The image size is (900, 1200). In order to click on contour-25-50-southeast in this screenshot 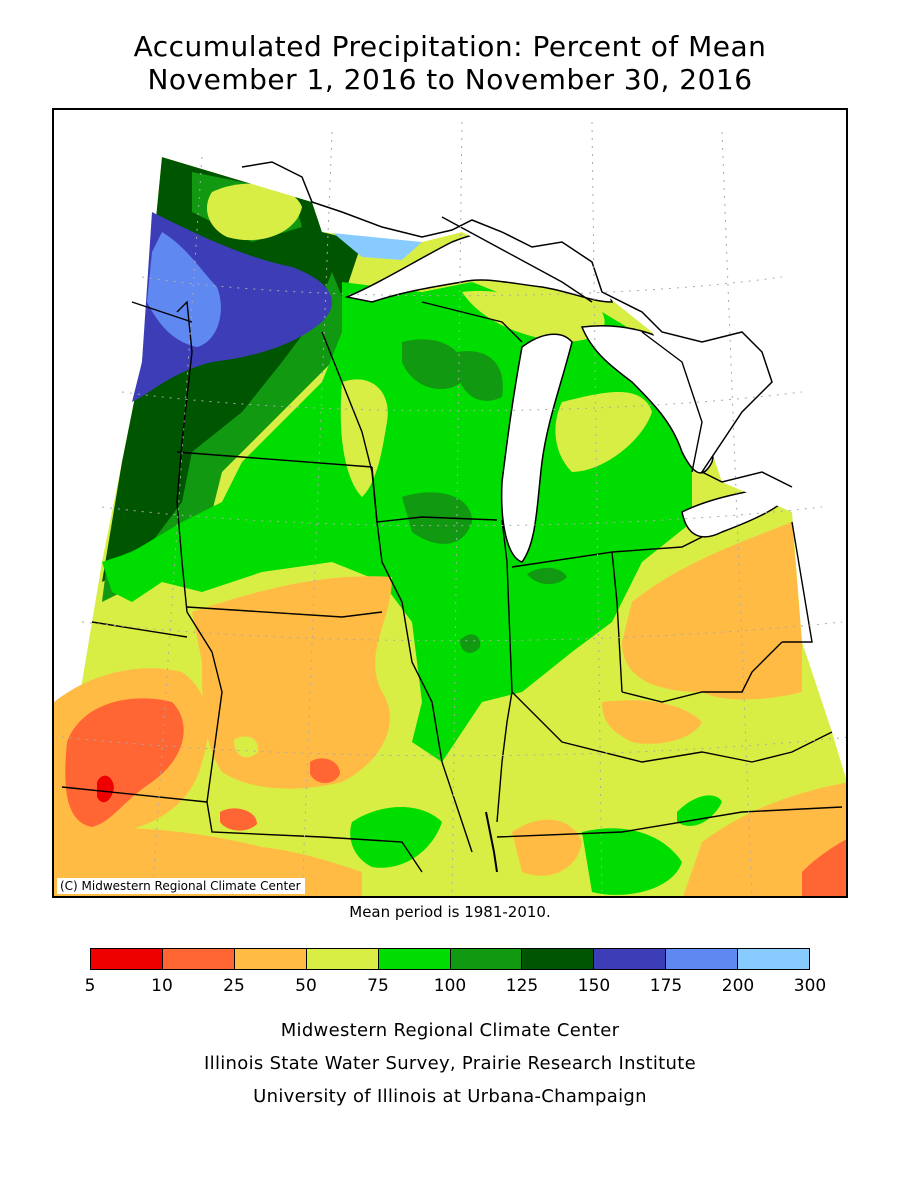, I will do `click(764, 839)`.